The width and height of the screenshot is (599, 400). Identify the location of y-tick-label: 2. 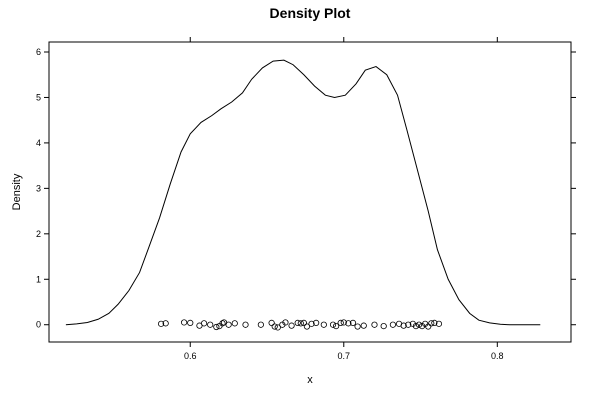
(38, 234).